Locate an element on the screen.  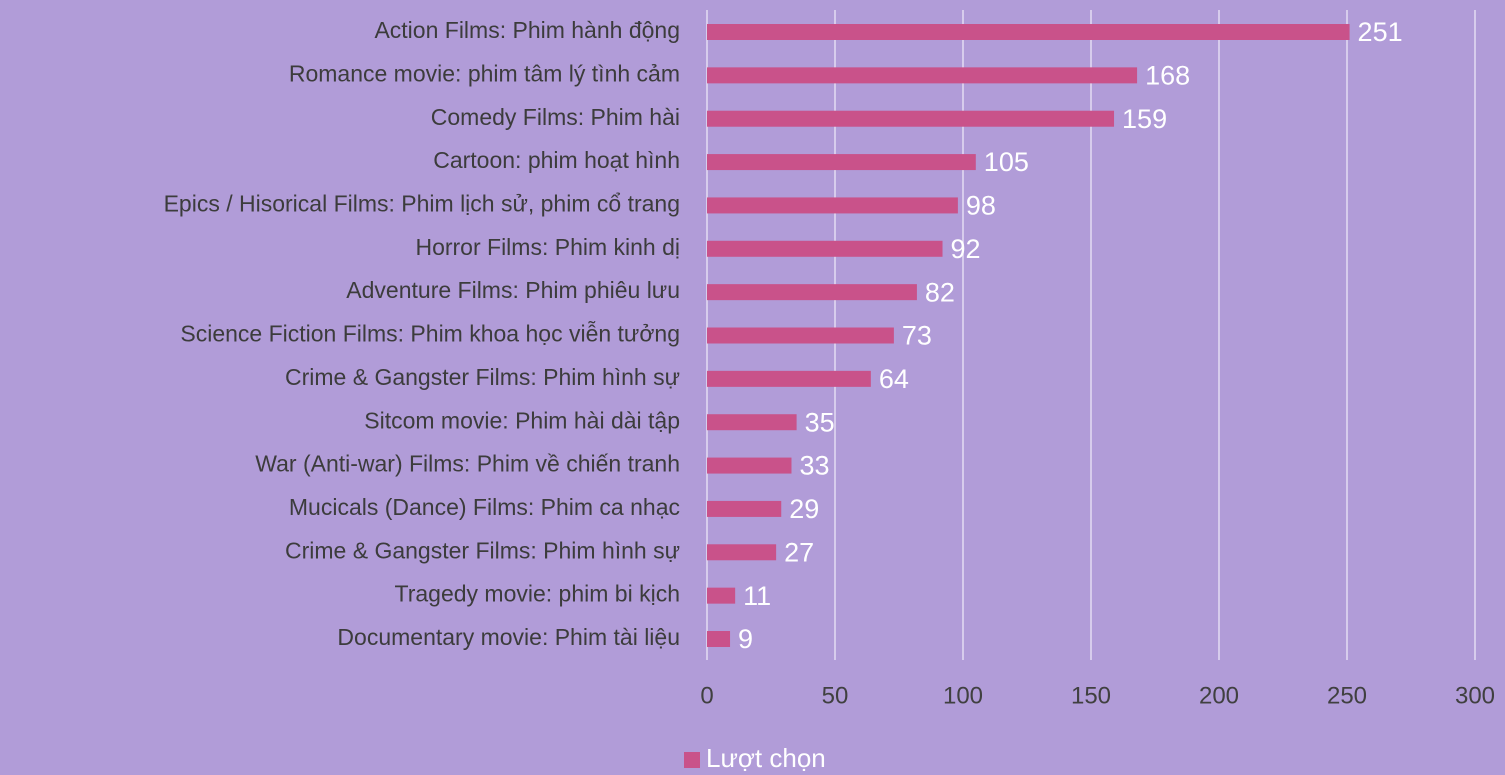
data-label: 251 is located at coordinates (1380, 32).